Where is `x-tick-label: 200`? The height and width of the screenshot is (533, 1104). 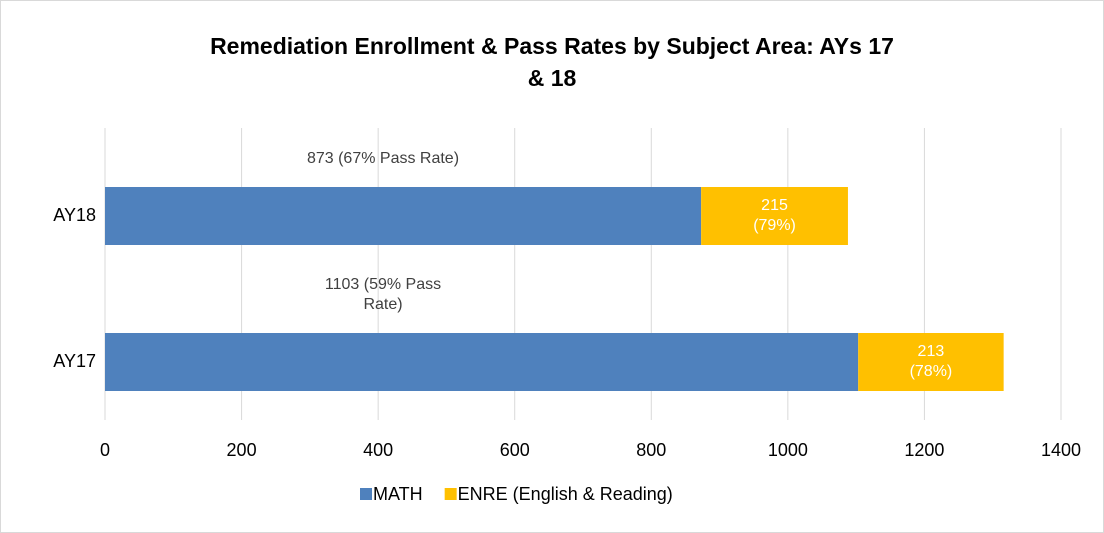
x-tick-label: 200 is located at coordinates (242, 450).